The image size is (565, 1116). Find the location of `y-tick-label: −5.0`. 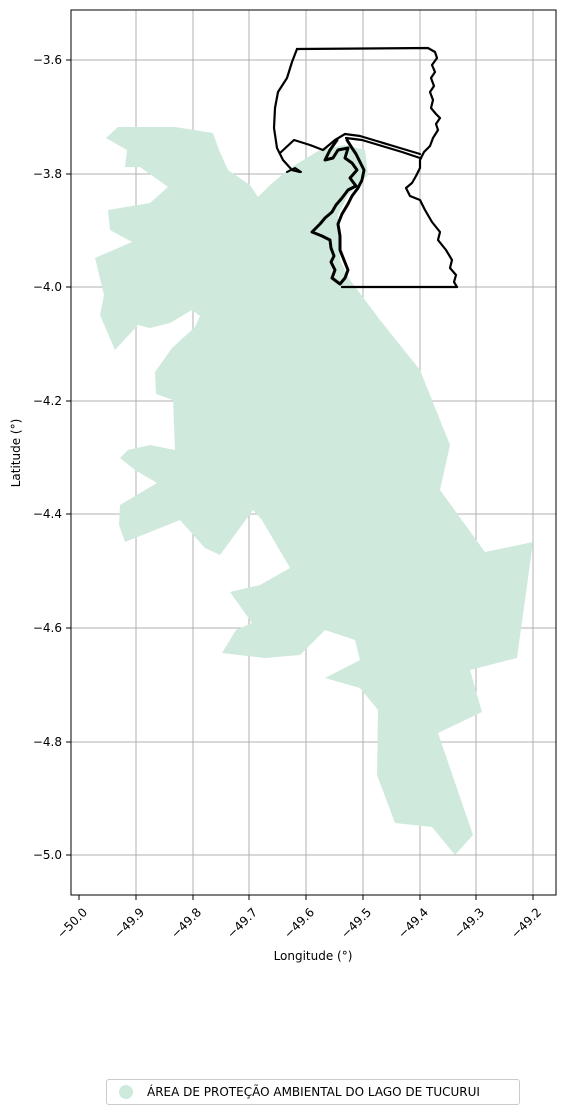

y-tick-label: −5.0 is located at coordinates (47, 855).